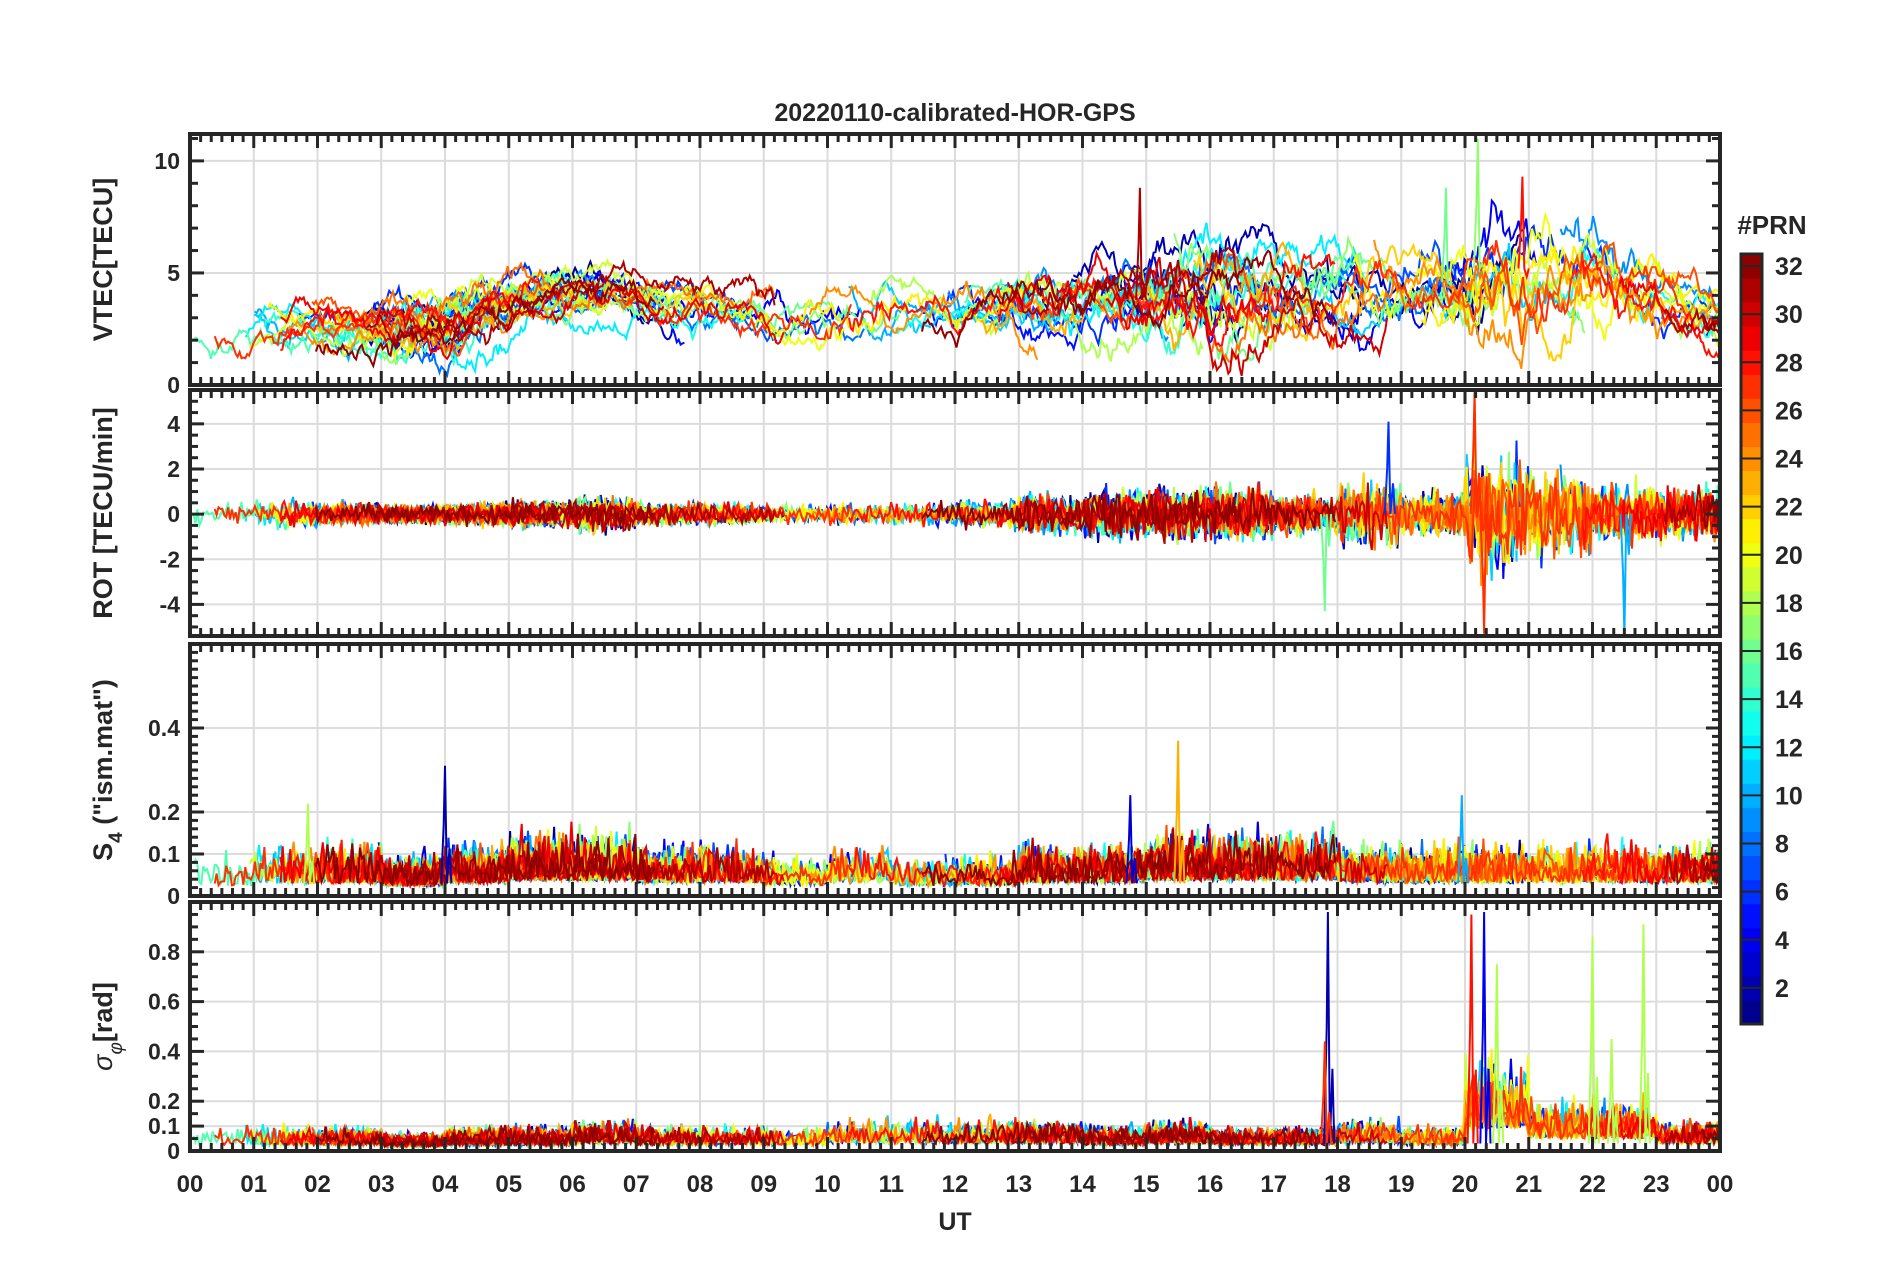 Image resolution: width=1902 pixels, height=1277 pixels. Describe the element at coordinates (164, 1002) in the screenshot. I see `y-tick-label: 0.6` at that location.